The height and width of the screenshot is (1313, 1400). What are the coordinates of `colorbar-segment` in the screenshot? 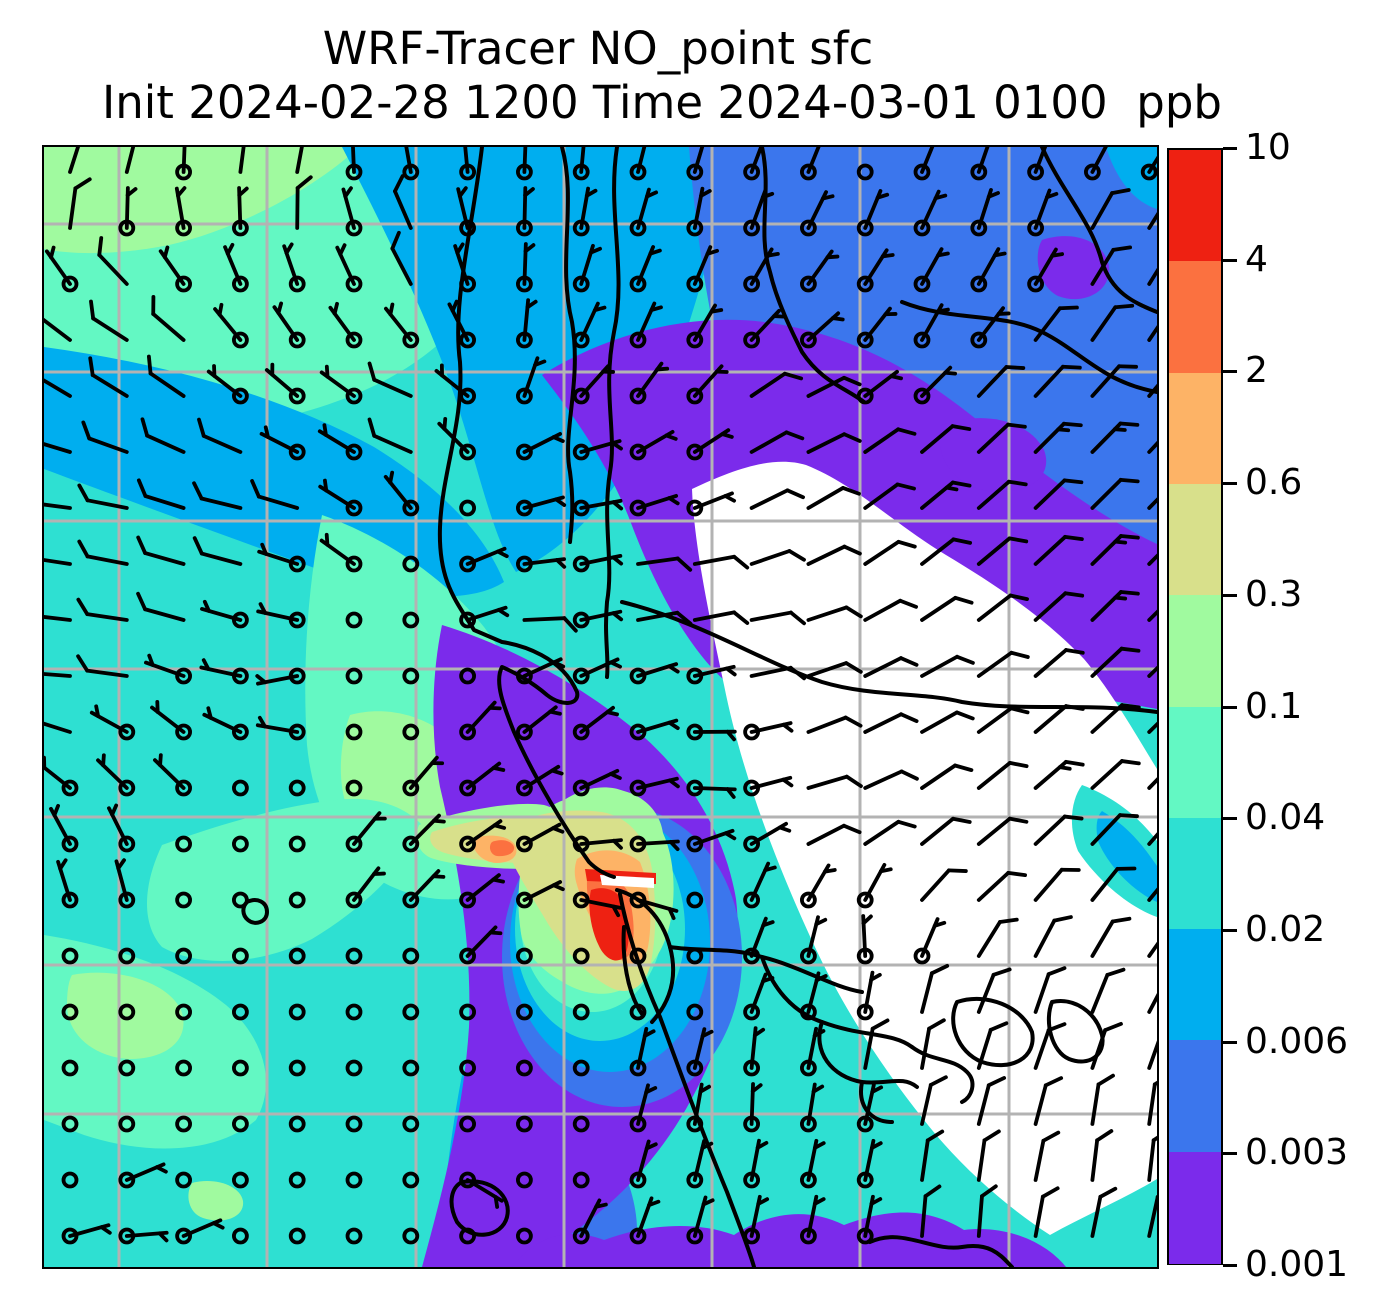 It's located at (1195, 317).